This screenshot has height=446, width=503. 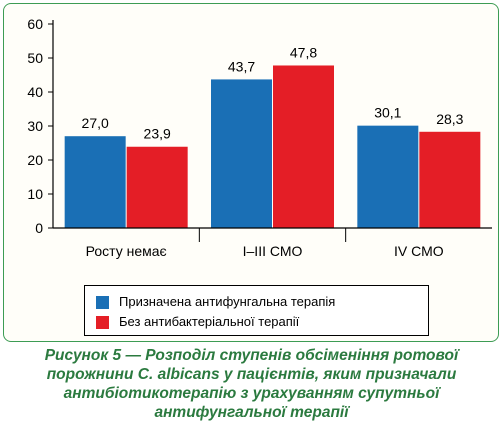 I want to click on x-category-label: IV СМО, so click(x=419, y=251).